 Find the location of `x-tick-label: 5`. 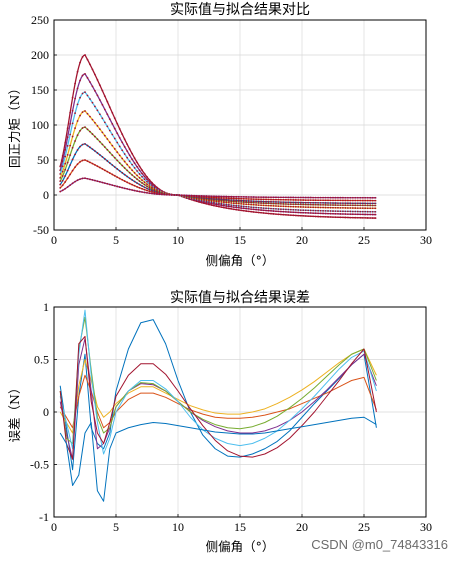

x-tick-label: 5 is located at coordinates (116, 527).